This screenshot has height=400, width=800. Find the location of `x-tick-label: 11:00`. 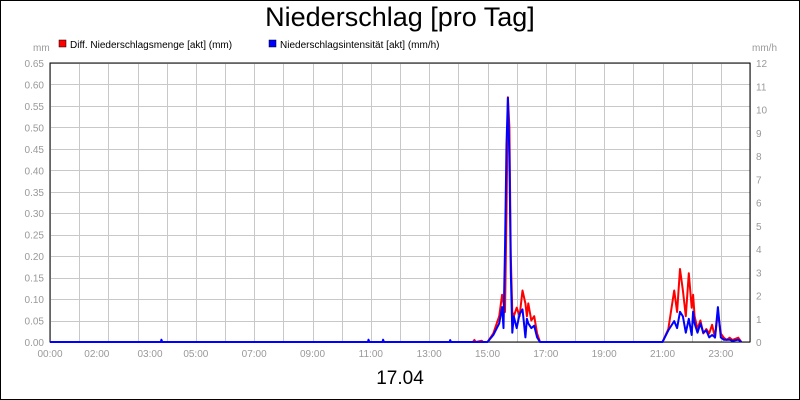

x-tick-label: 11:00 is located at coordinates (371, 354).